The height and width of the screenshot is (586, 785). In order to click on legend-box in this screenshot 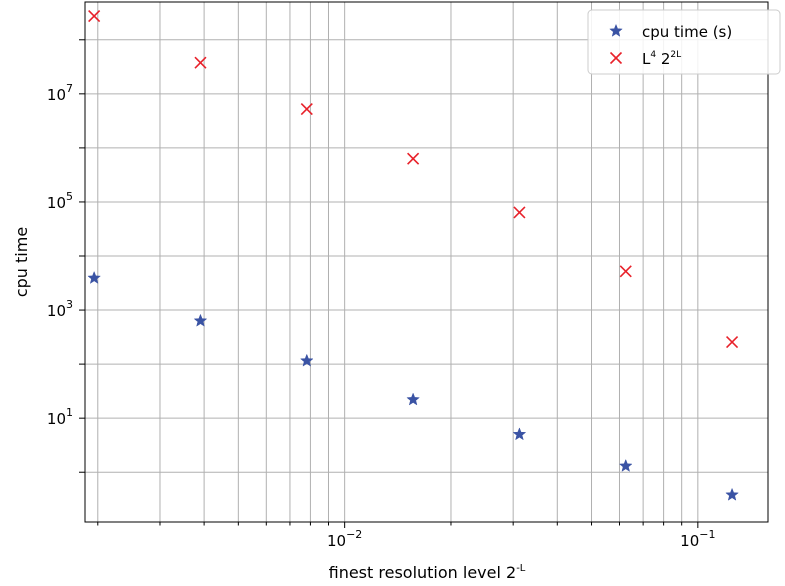, I will do `click(684, 42)`.